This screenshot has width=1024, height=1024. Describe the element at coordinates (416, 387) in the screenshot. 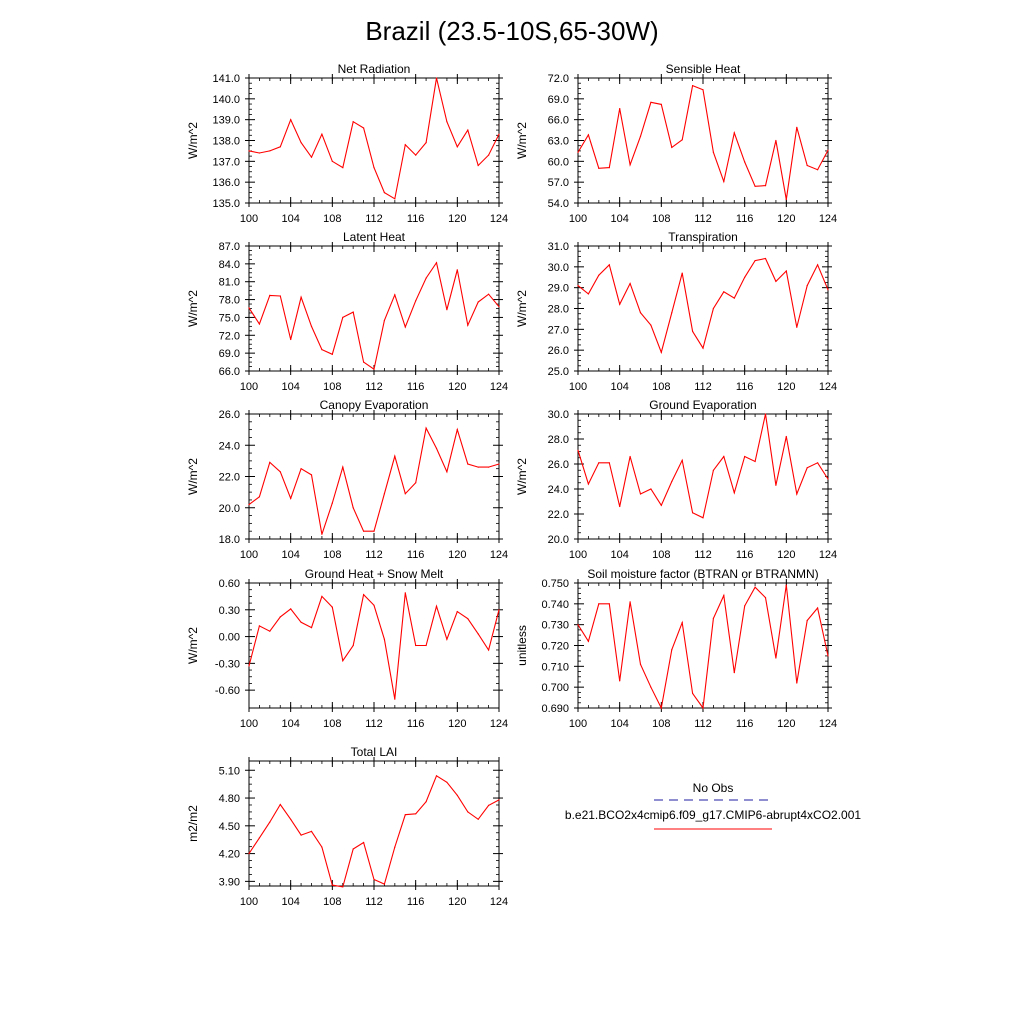

I see `x-tick-label: 116` at that location.